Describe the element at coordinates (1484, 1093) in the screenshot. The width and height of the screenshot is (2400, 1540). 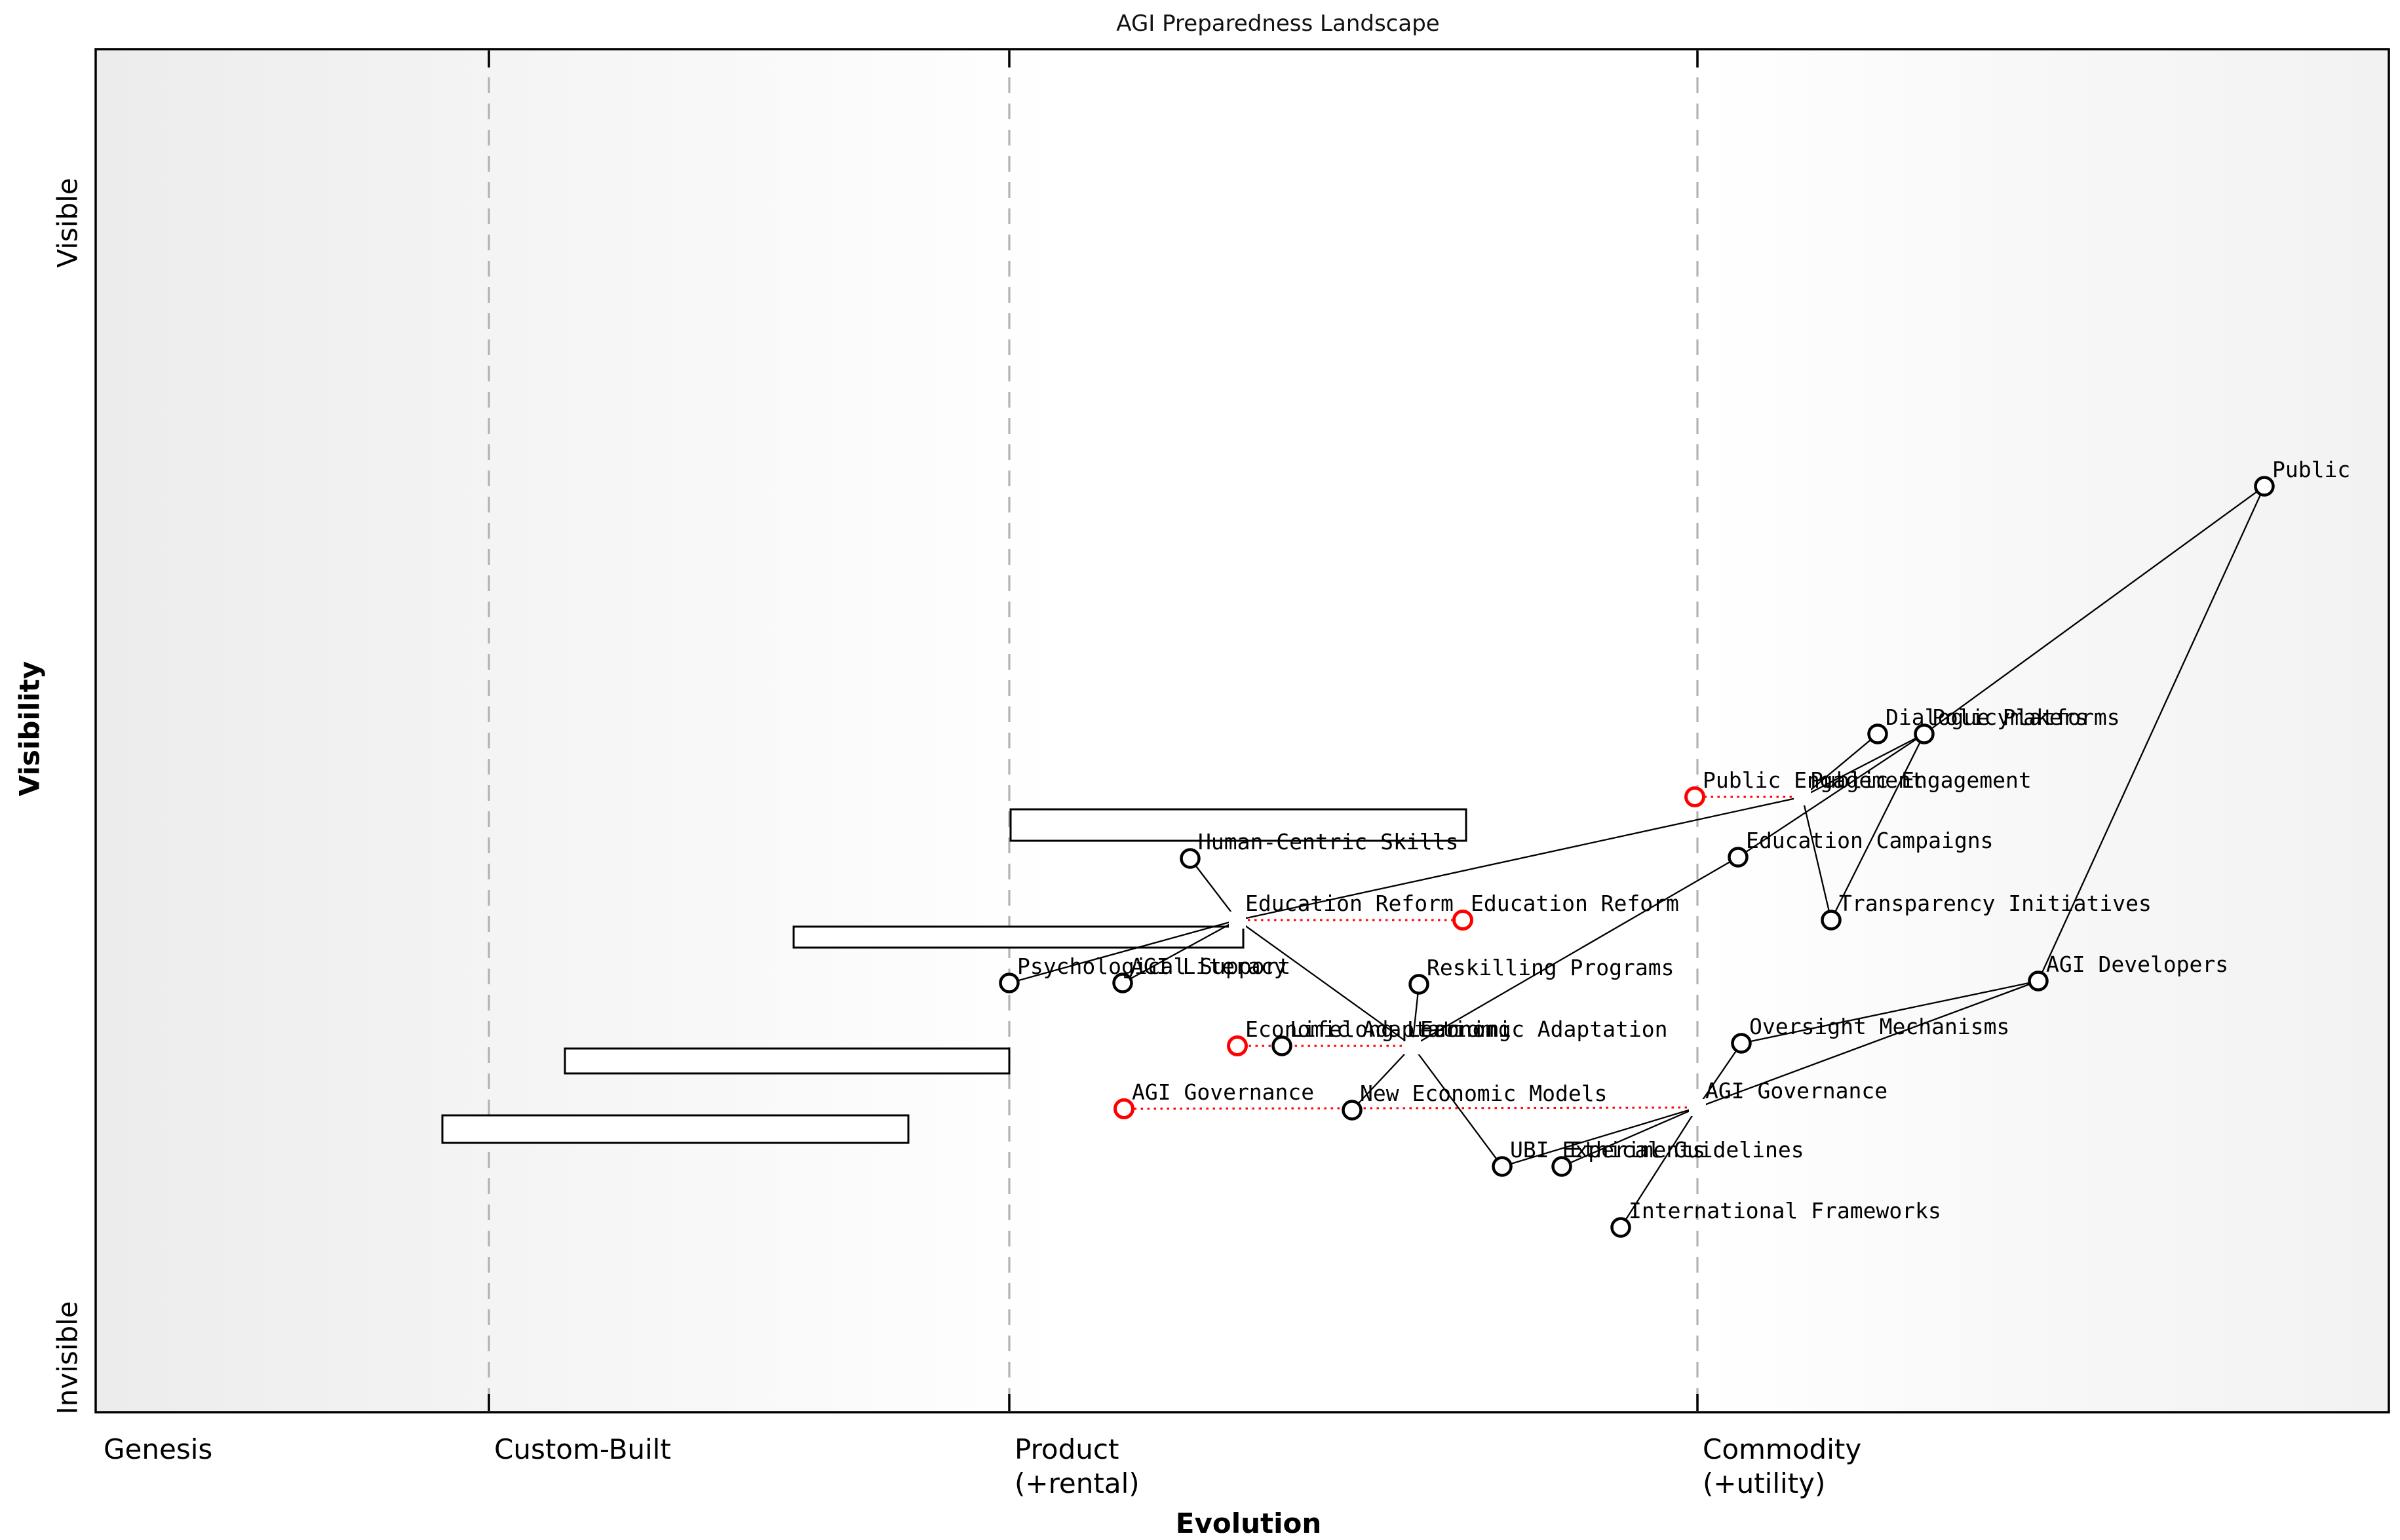
I see `node-label-new_economic_models: New Economic Models` at that location.